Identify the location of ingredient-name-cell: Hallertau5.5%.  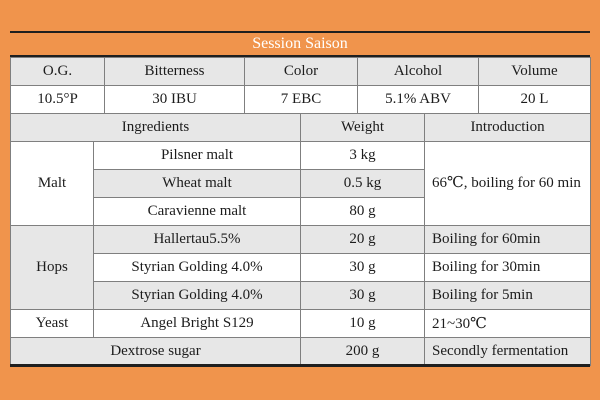
(197, 239).